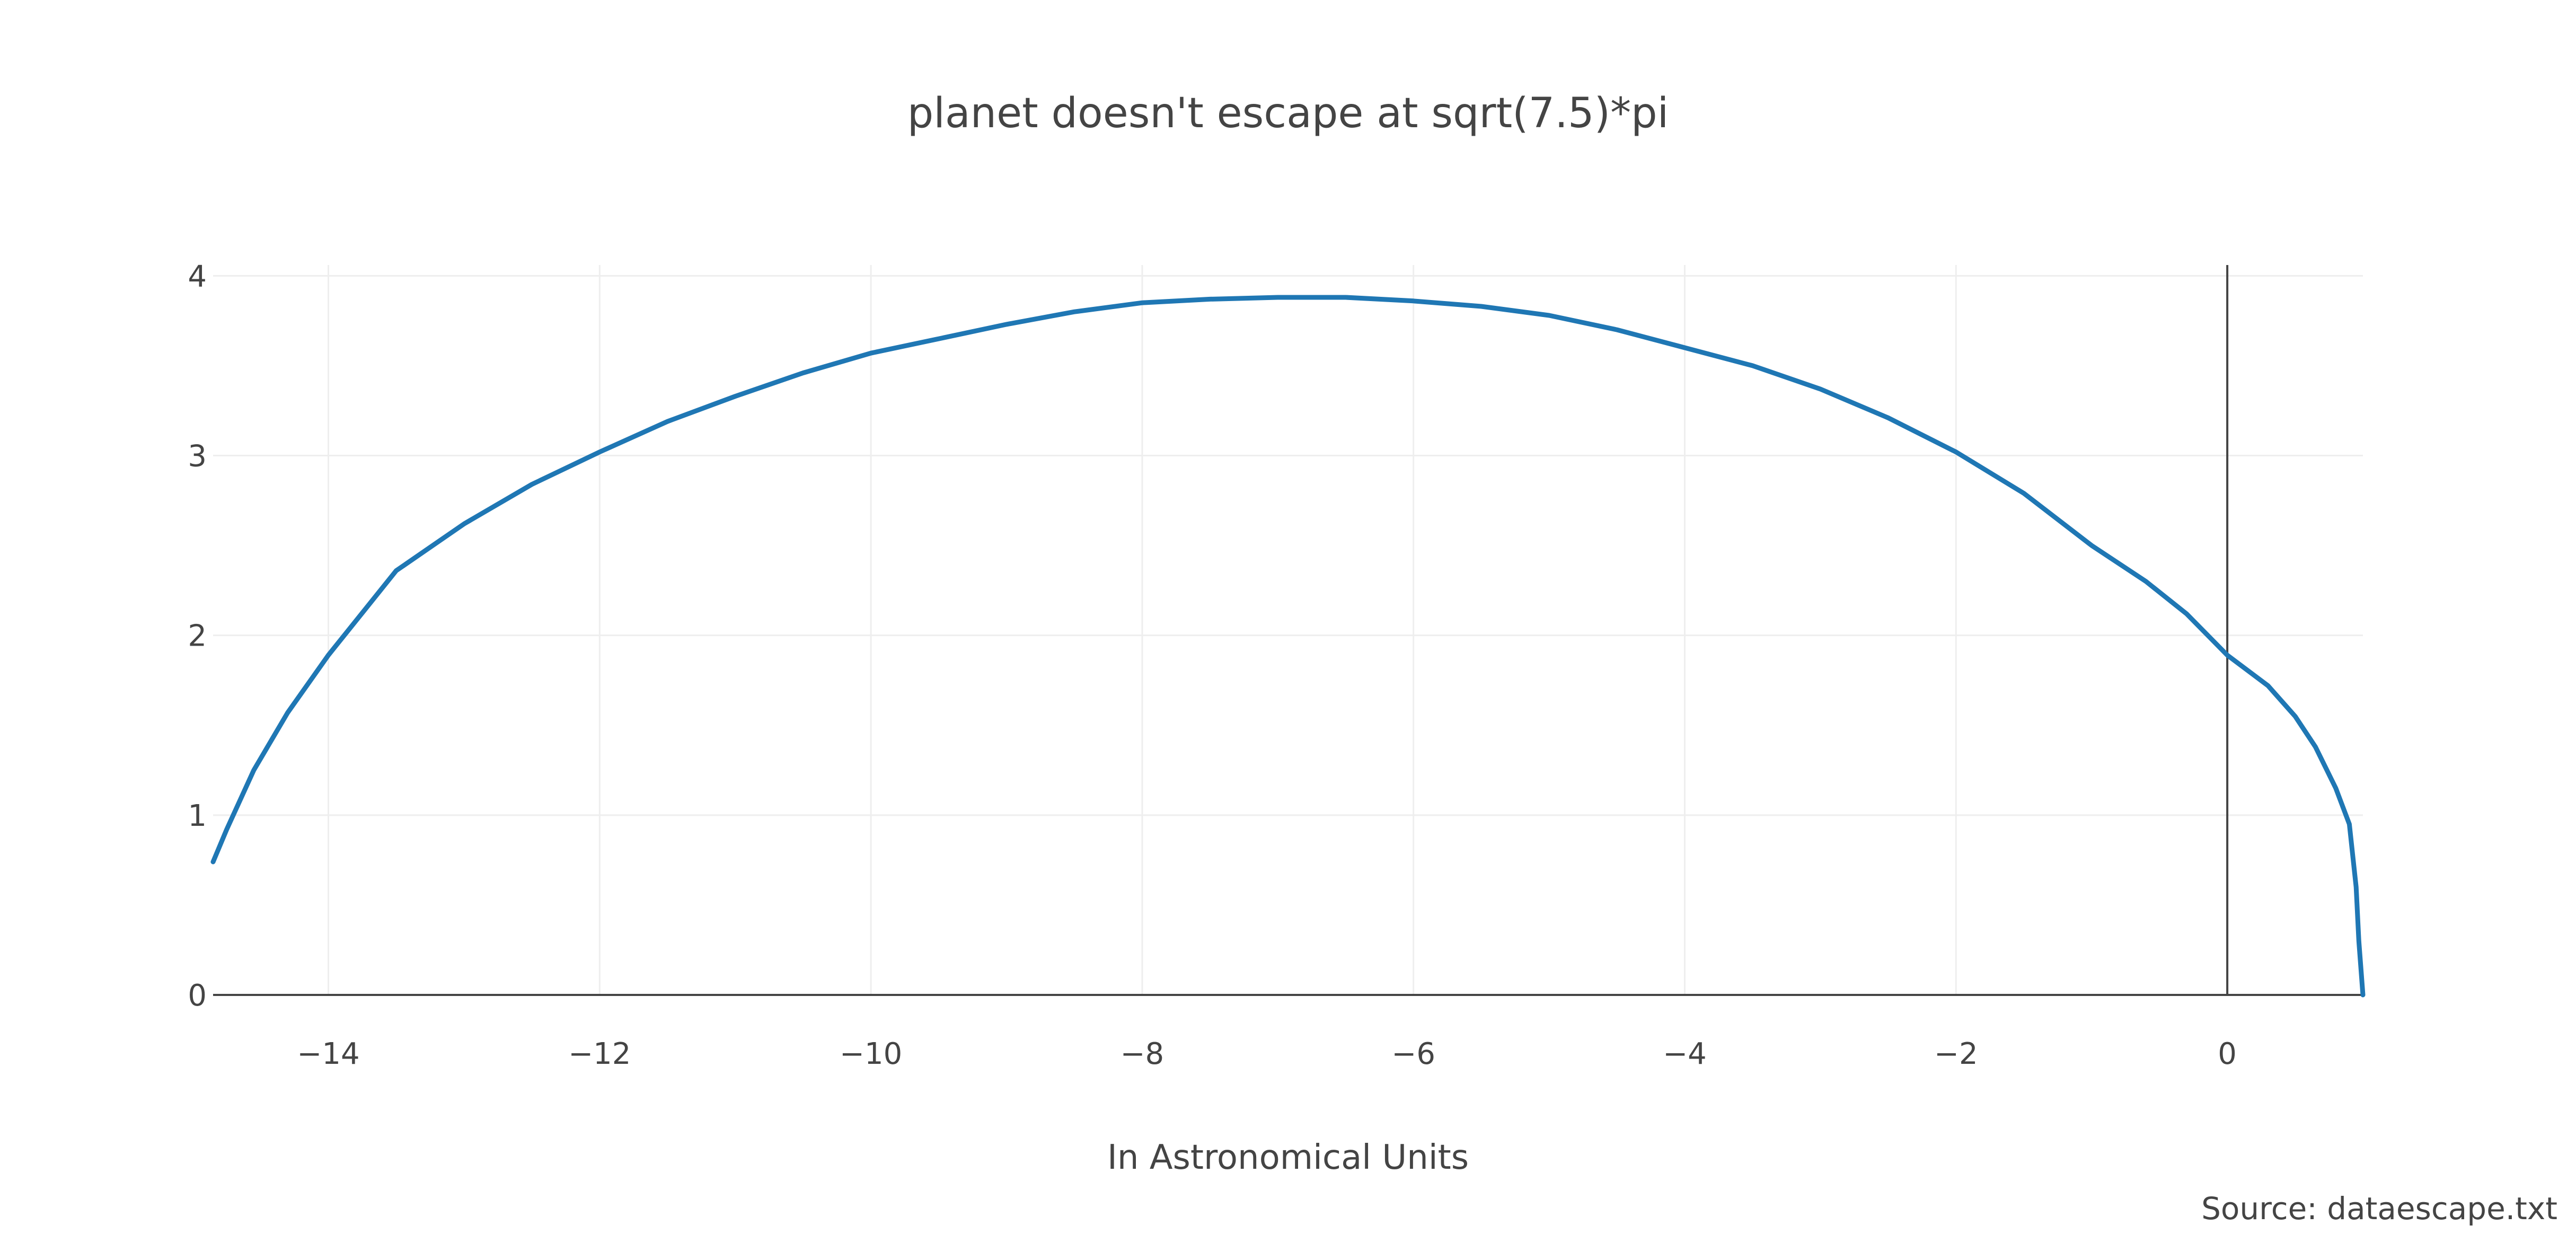 The width and height of the screenshot is (2576, 1243). What do you see at coordinates (1413, 1054) in the screenshot?
I see `x-tick-label: −6` at bounding box center [1413, 1054].